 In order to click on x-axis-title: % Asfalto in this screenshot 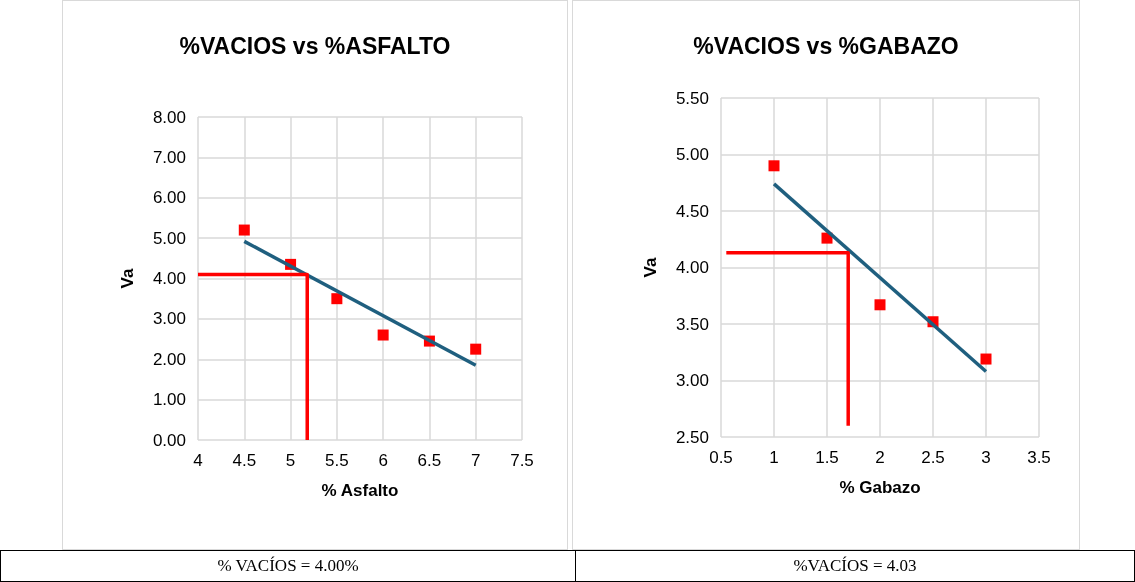, I will do `click(360, 490)`.